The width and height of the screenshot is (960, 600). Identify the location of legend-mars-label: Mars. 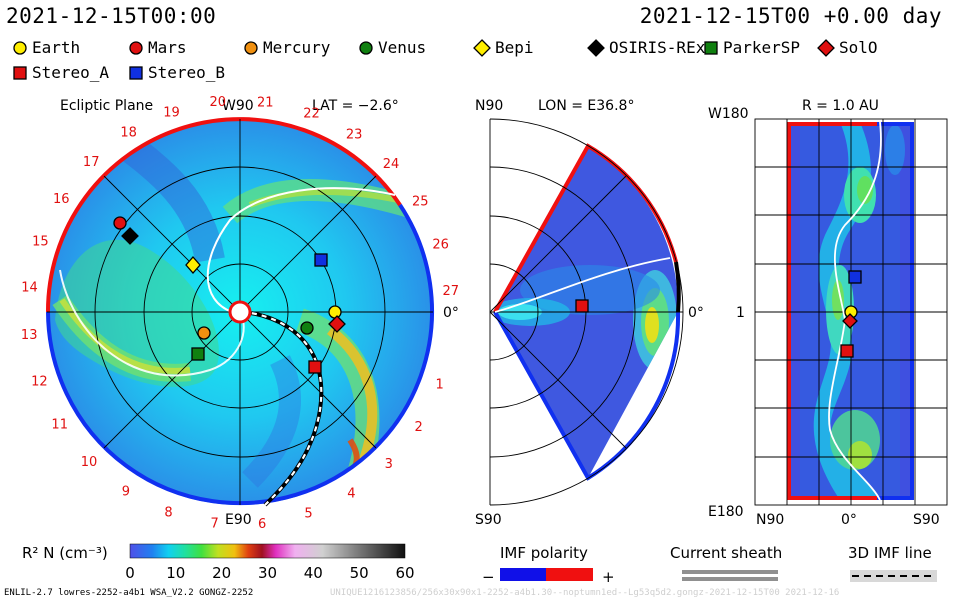
(167, 47).